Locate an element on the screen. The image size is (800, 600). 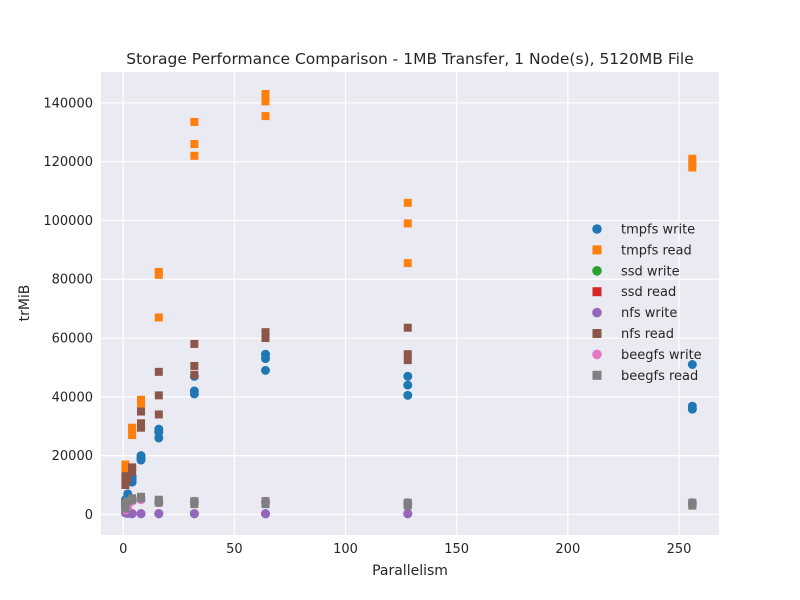
legend-marker-nfs-read is located at coordinates (597, 333).